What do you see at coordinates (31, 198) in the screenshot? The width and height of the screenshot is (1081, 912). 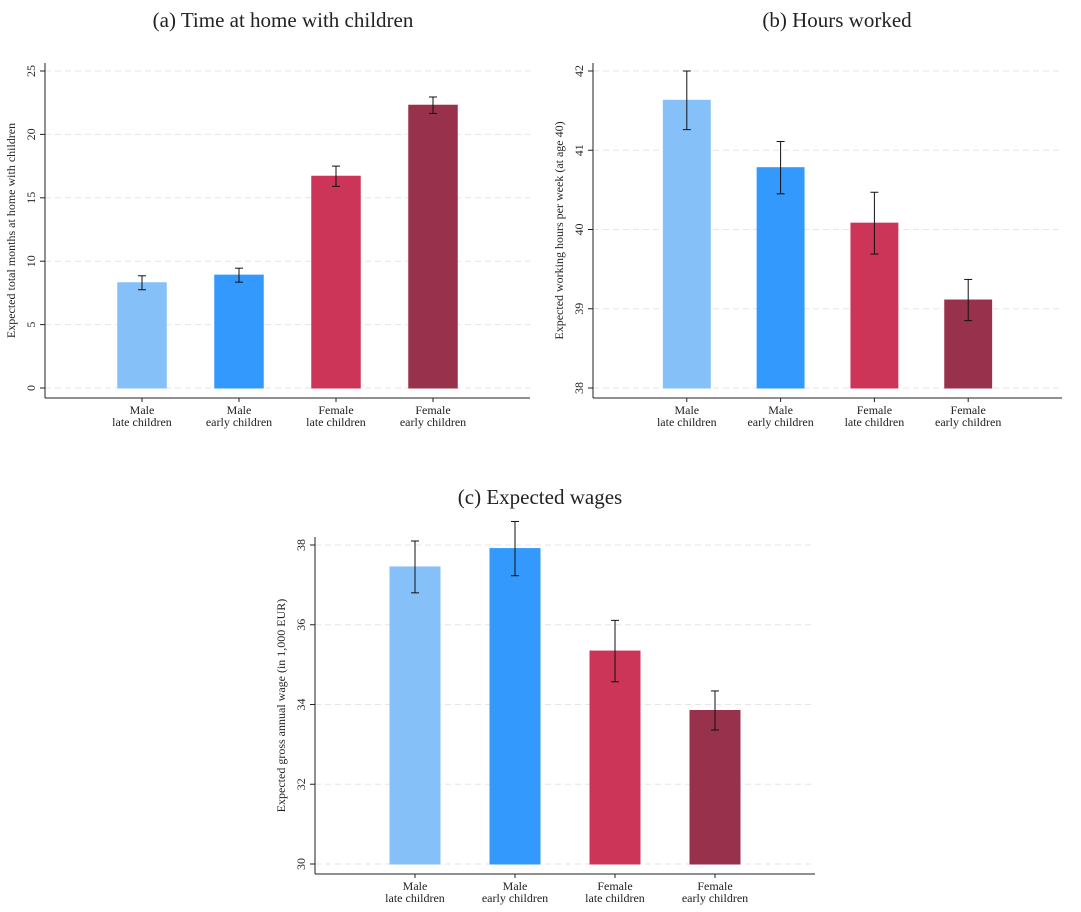 I see `y-tick-label: 15` at bounding box center [31, 198].